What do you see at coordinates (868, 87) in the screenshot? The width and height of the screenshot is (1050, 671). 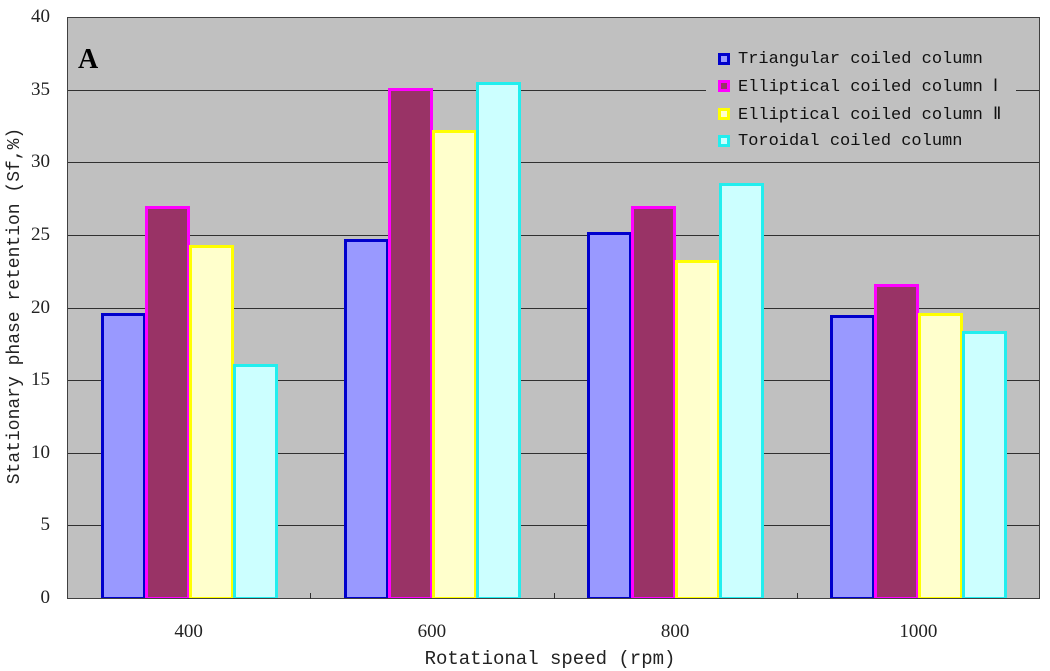 I see `legend-label: Elliptical coiled column Ⅰ` at bounding box center [868, 87].